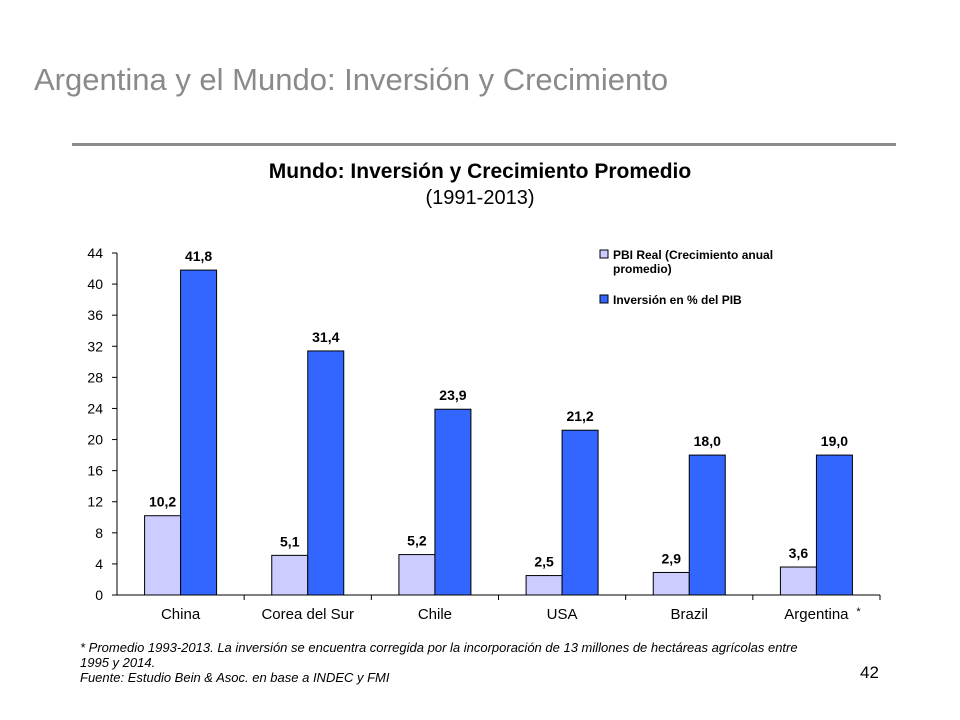  Describe the element at coordinates (198, 256) in the screenshot. I see `data-label: 41,8` at that location.